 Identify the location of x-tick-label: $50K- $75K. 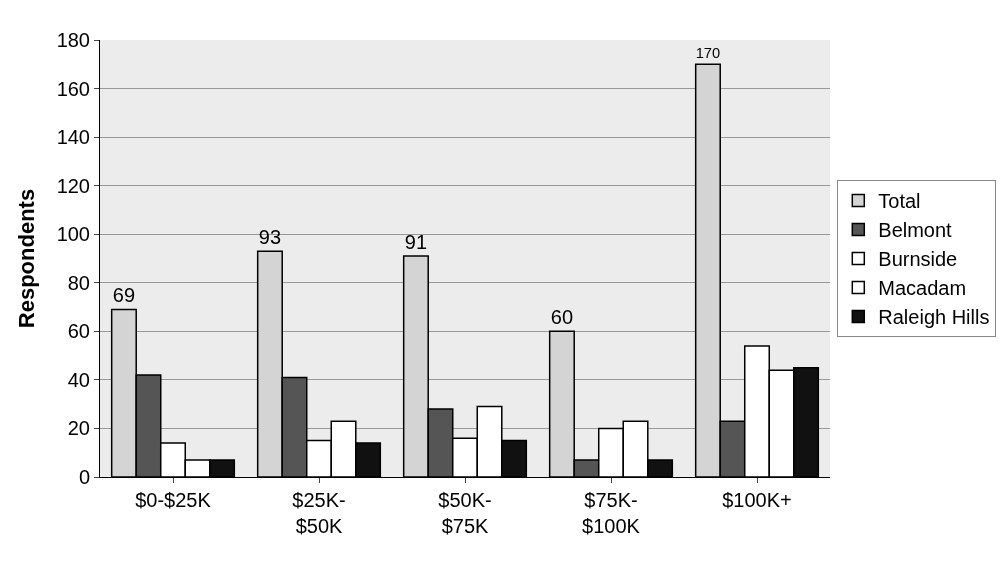
(465, 513).